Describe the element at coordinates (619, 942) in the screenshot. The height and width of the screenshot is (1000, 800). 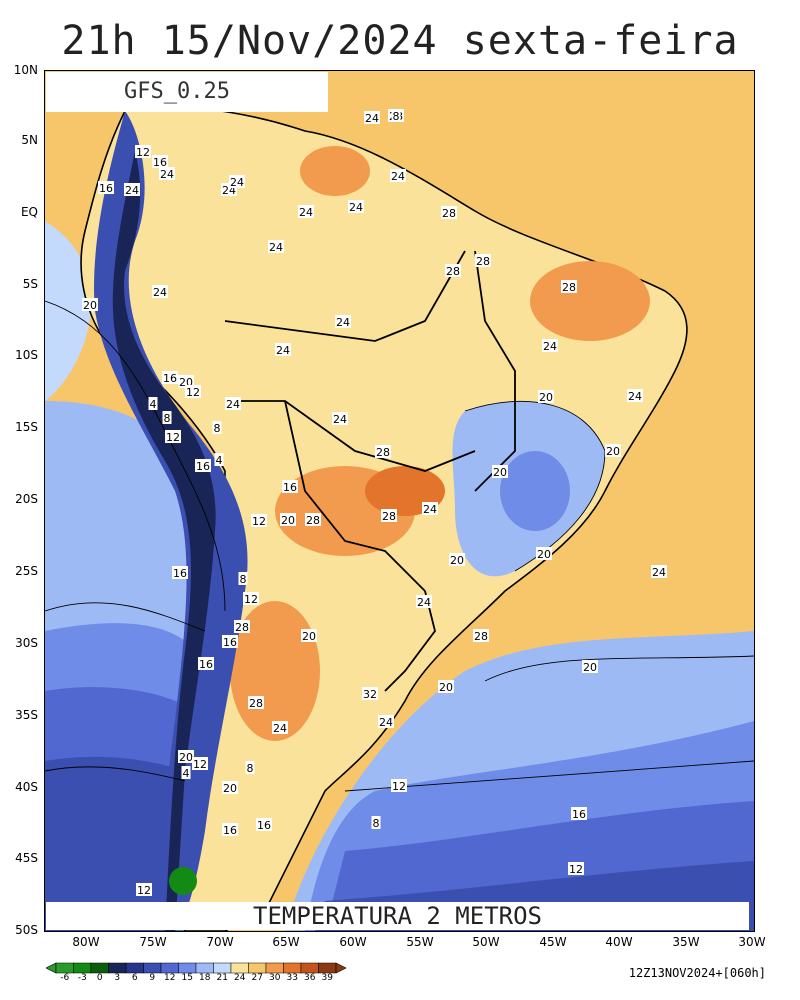
I see `lon-label: 40W` at that location.